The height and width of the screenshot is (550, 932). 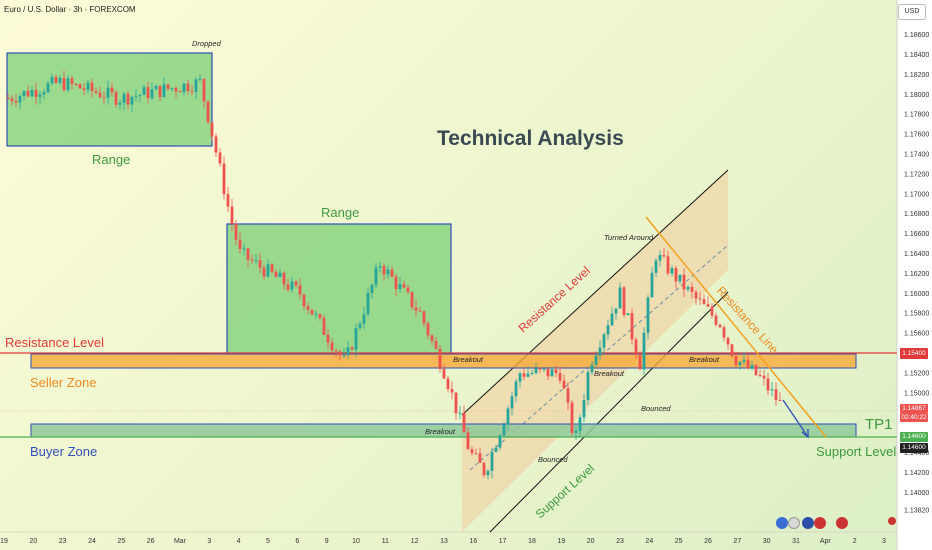 What do you see at coordinates (916, 95) in the screenshot?
I see `price-tick-label: 1.18000` at bounding box center [916, 95].